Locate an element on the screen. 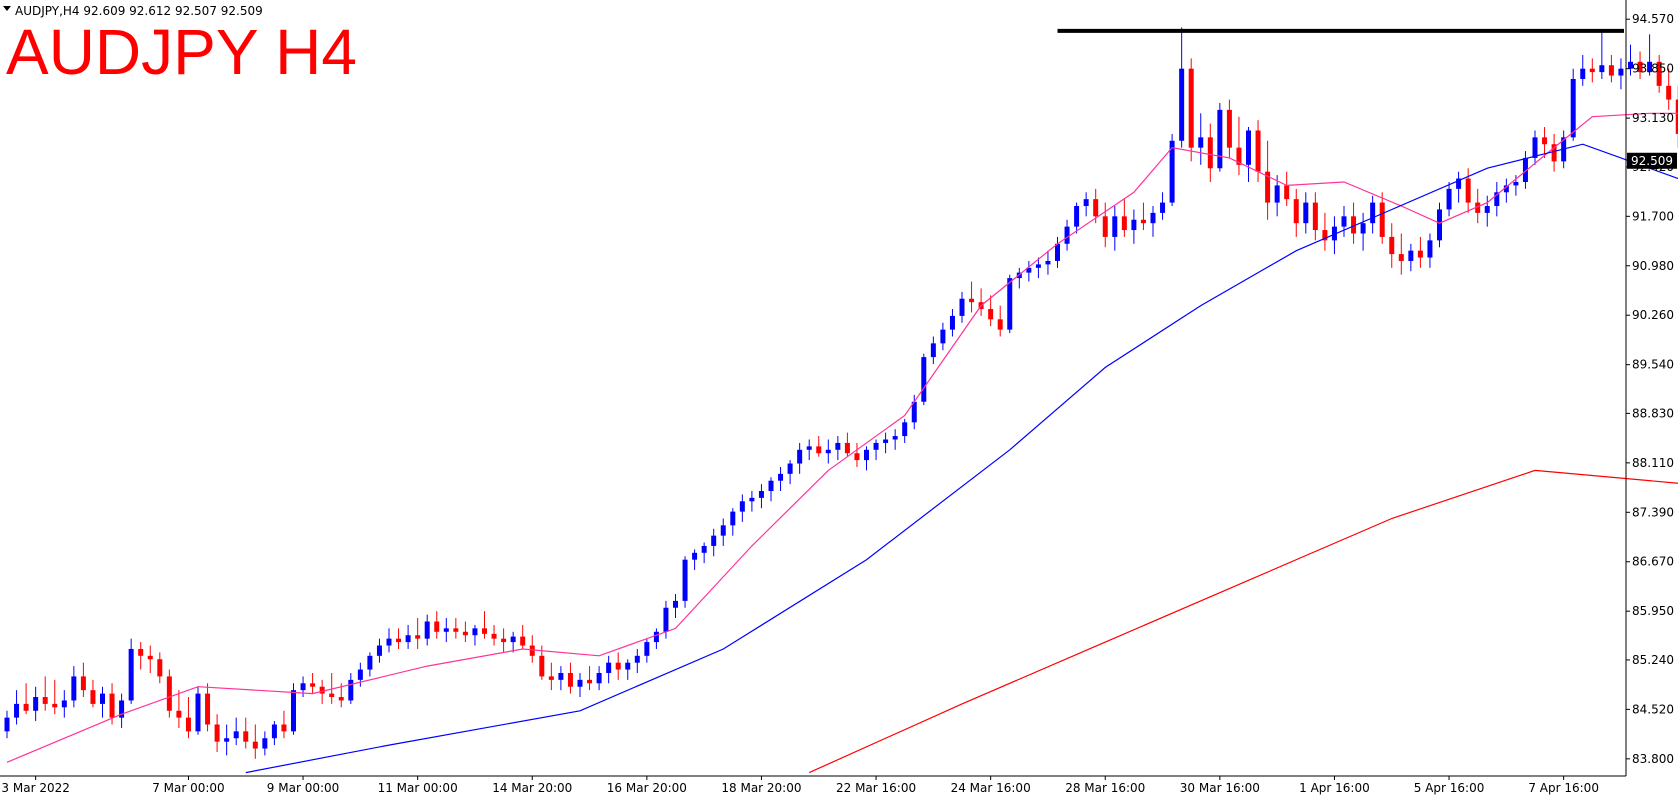 This screenshot has width=1678, height=800. x-tick-label: 14 Mar 20:00 is located at coordinates (532, 788).